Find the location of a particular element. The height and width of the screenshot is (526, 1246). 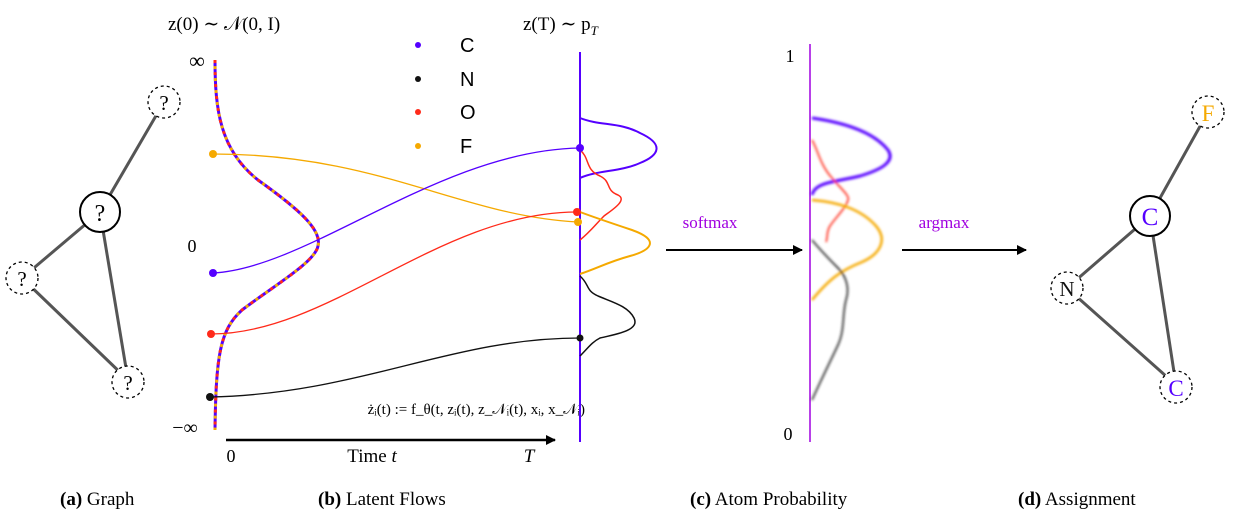

legend-label-oxygen: O is located at coordinates (468, 113).